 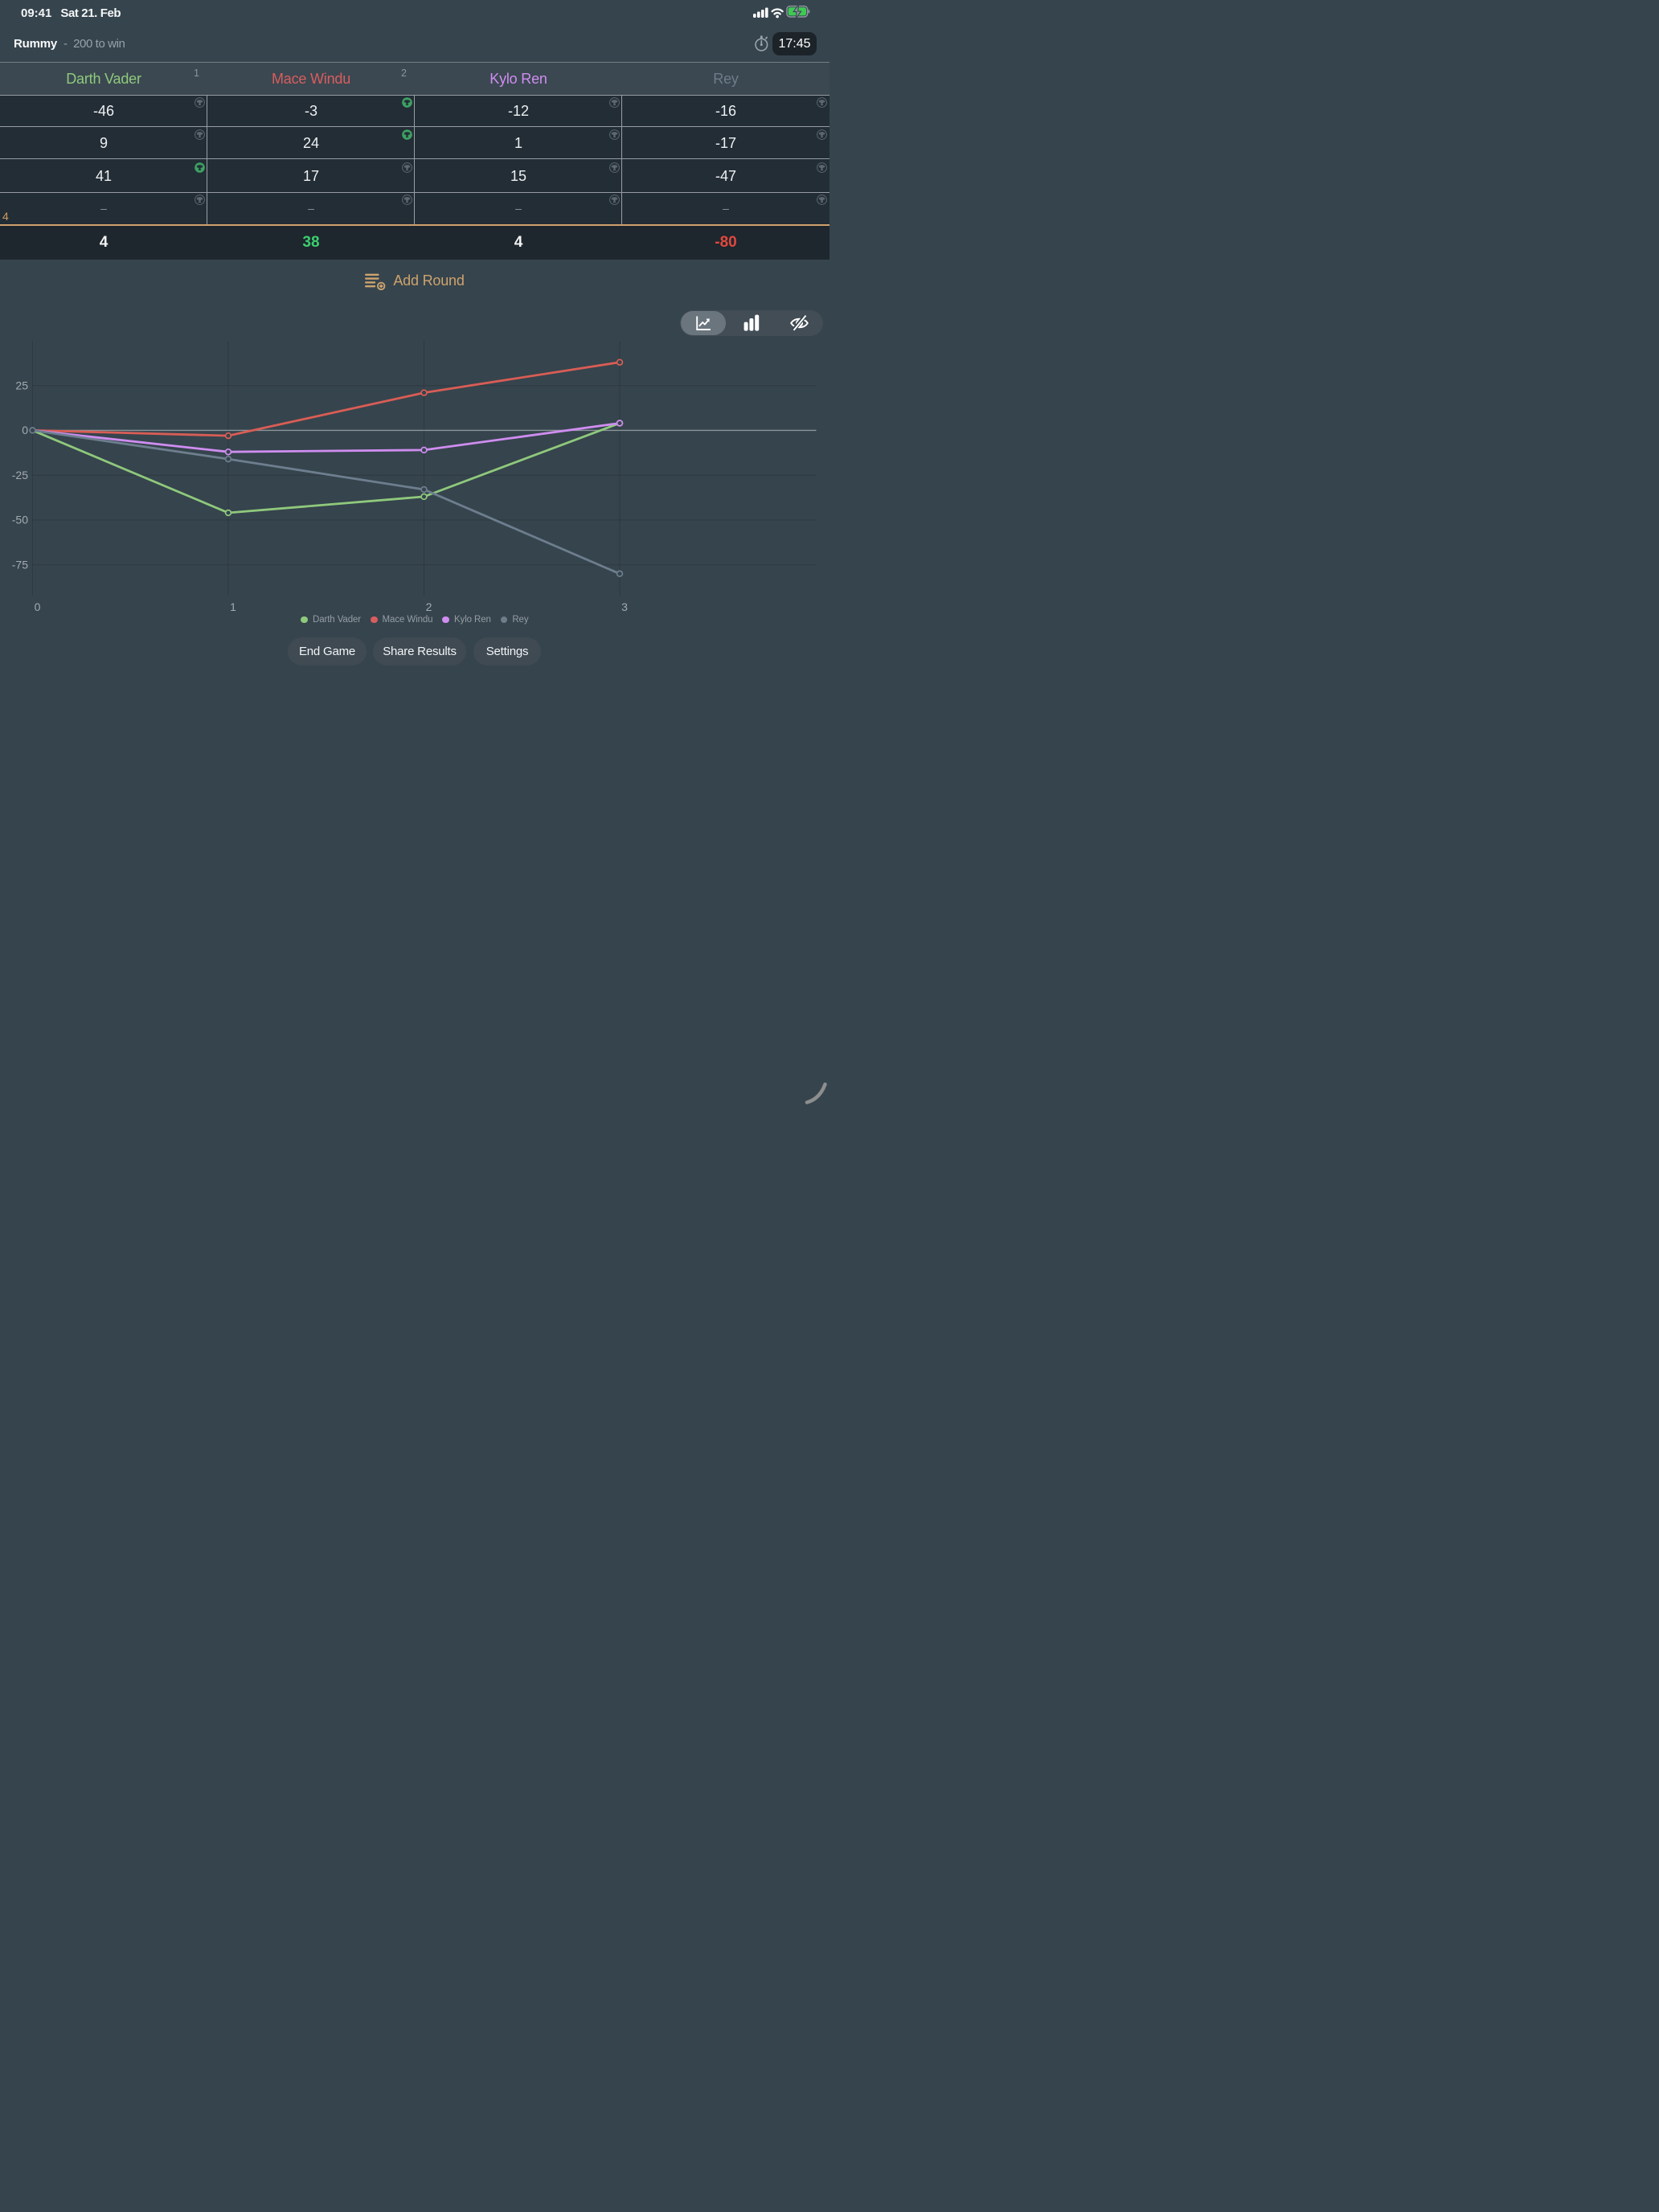 What do you see at coordinates (429, 606) in the screenshot?
I see `svg-text: 2` at bounding box center [429, 606].